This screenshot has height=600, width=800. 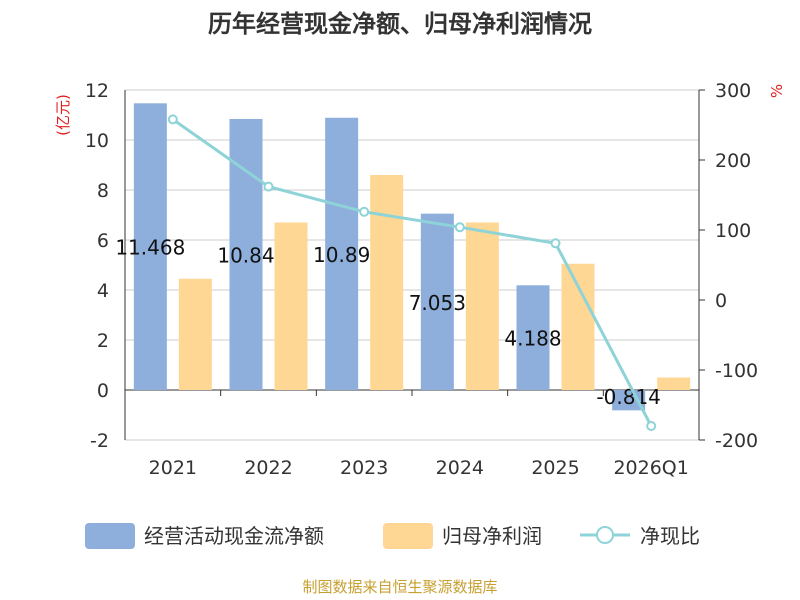 What do you see at coordinates (97, 91) in the screenshot?
I see `y-left-tick-label: 12` at bounding box center [97, 91].